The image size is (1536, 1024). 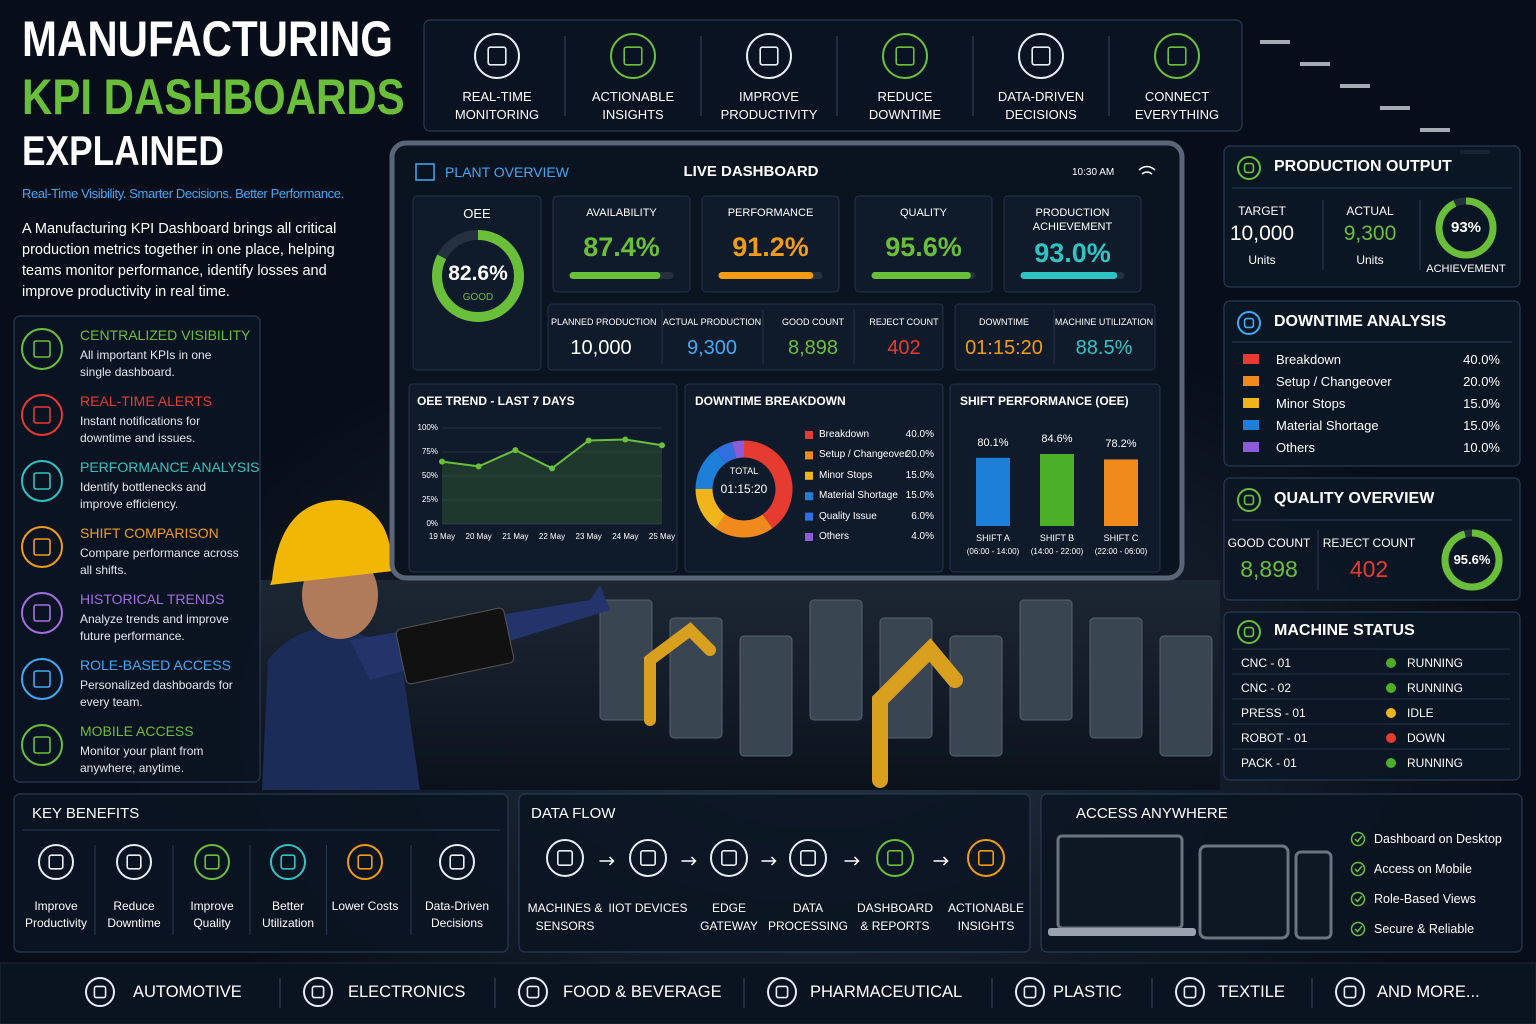 What do you see at coordinates (1266, 688) in the screenshot?
I see `machine-name: CNC - 02` at bounding box center [1266, 688].